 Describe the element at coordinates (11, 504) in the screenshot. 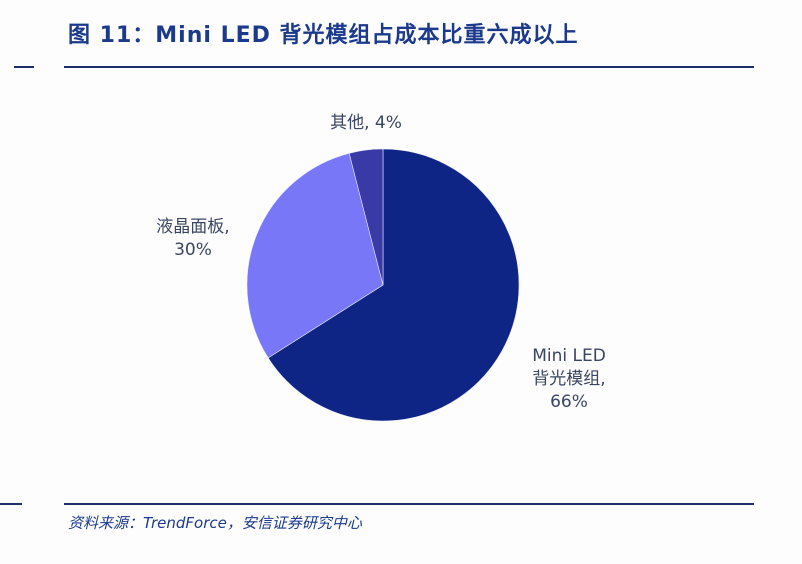

I see `footer-rule-short` at that location.